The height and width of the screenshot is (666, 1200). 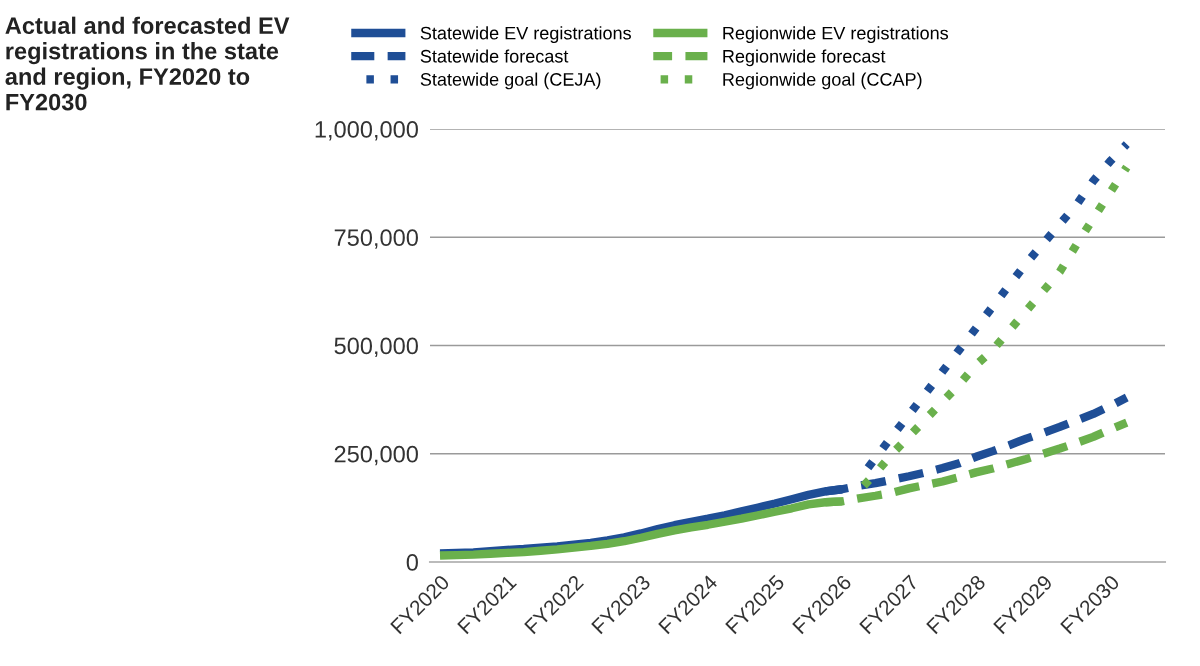 What do you see at coordinates (836, 35) in the screenshot?
I see `legend-label: Regionwide EV registrations` at bounding box center [836, 35].